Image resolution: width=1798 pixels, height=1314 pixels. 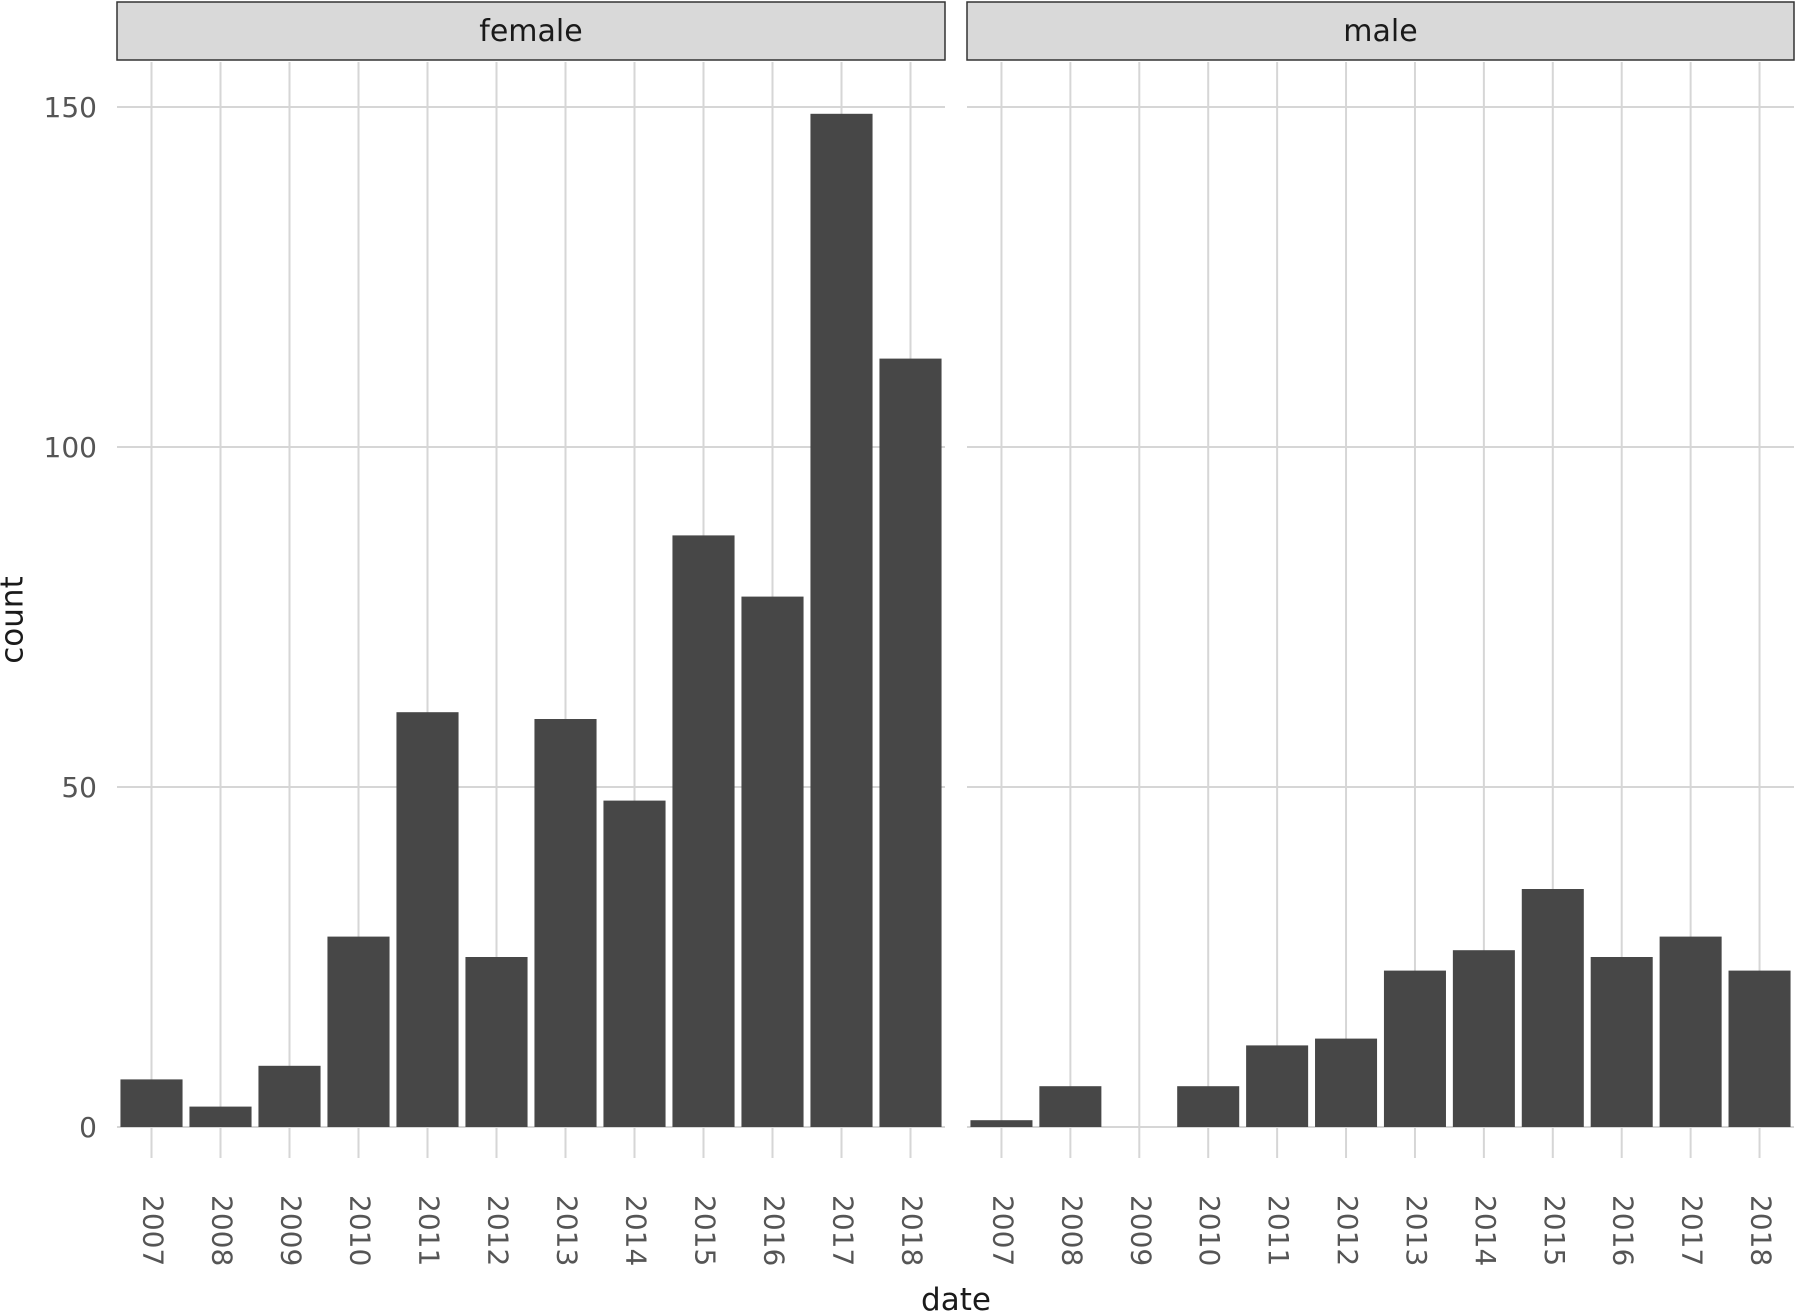 I want to click on bar-female-2017, so click(x=841, y=620).